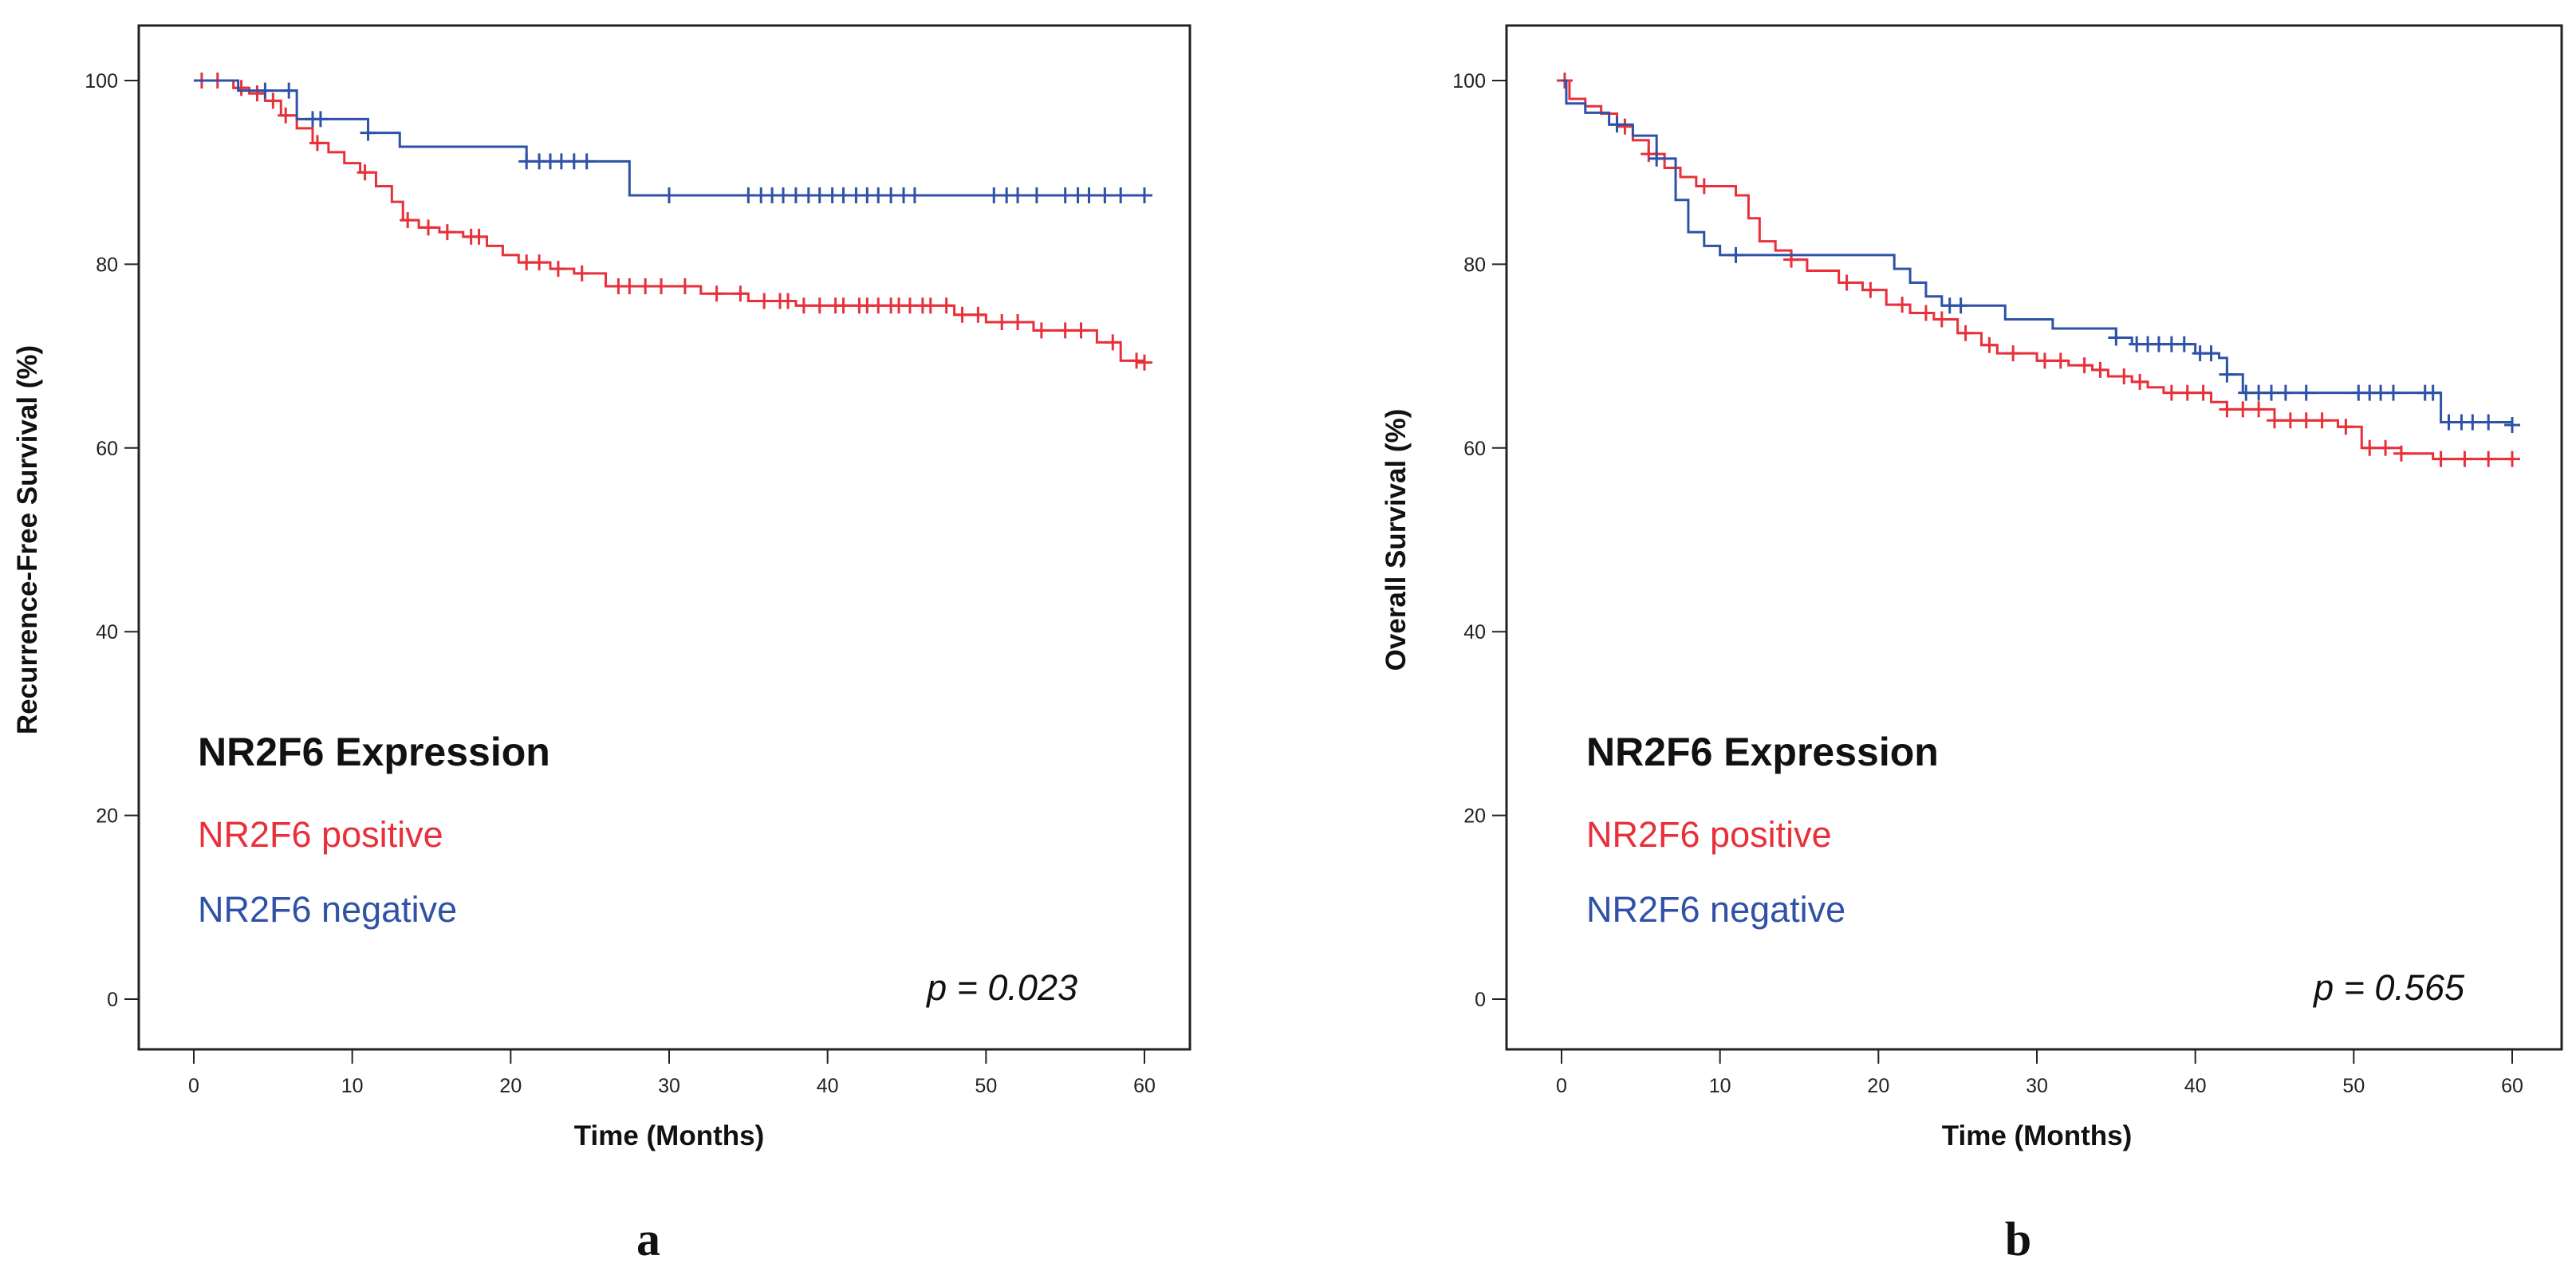  What do you see at coordinates (1474, 816) in the screenshot?
I see `y-tick-label: 20` at bounding box center [1474, 816].